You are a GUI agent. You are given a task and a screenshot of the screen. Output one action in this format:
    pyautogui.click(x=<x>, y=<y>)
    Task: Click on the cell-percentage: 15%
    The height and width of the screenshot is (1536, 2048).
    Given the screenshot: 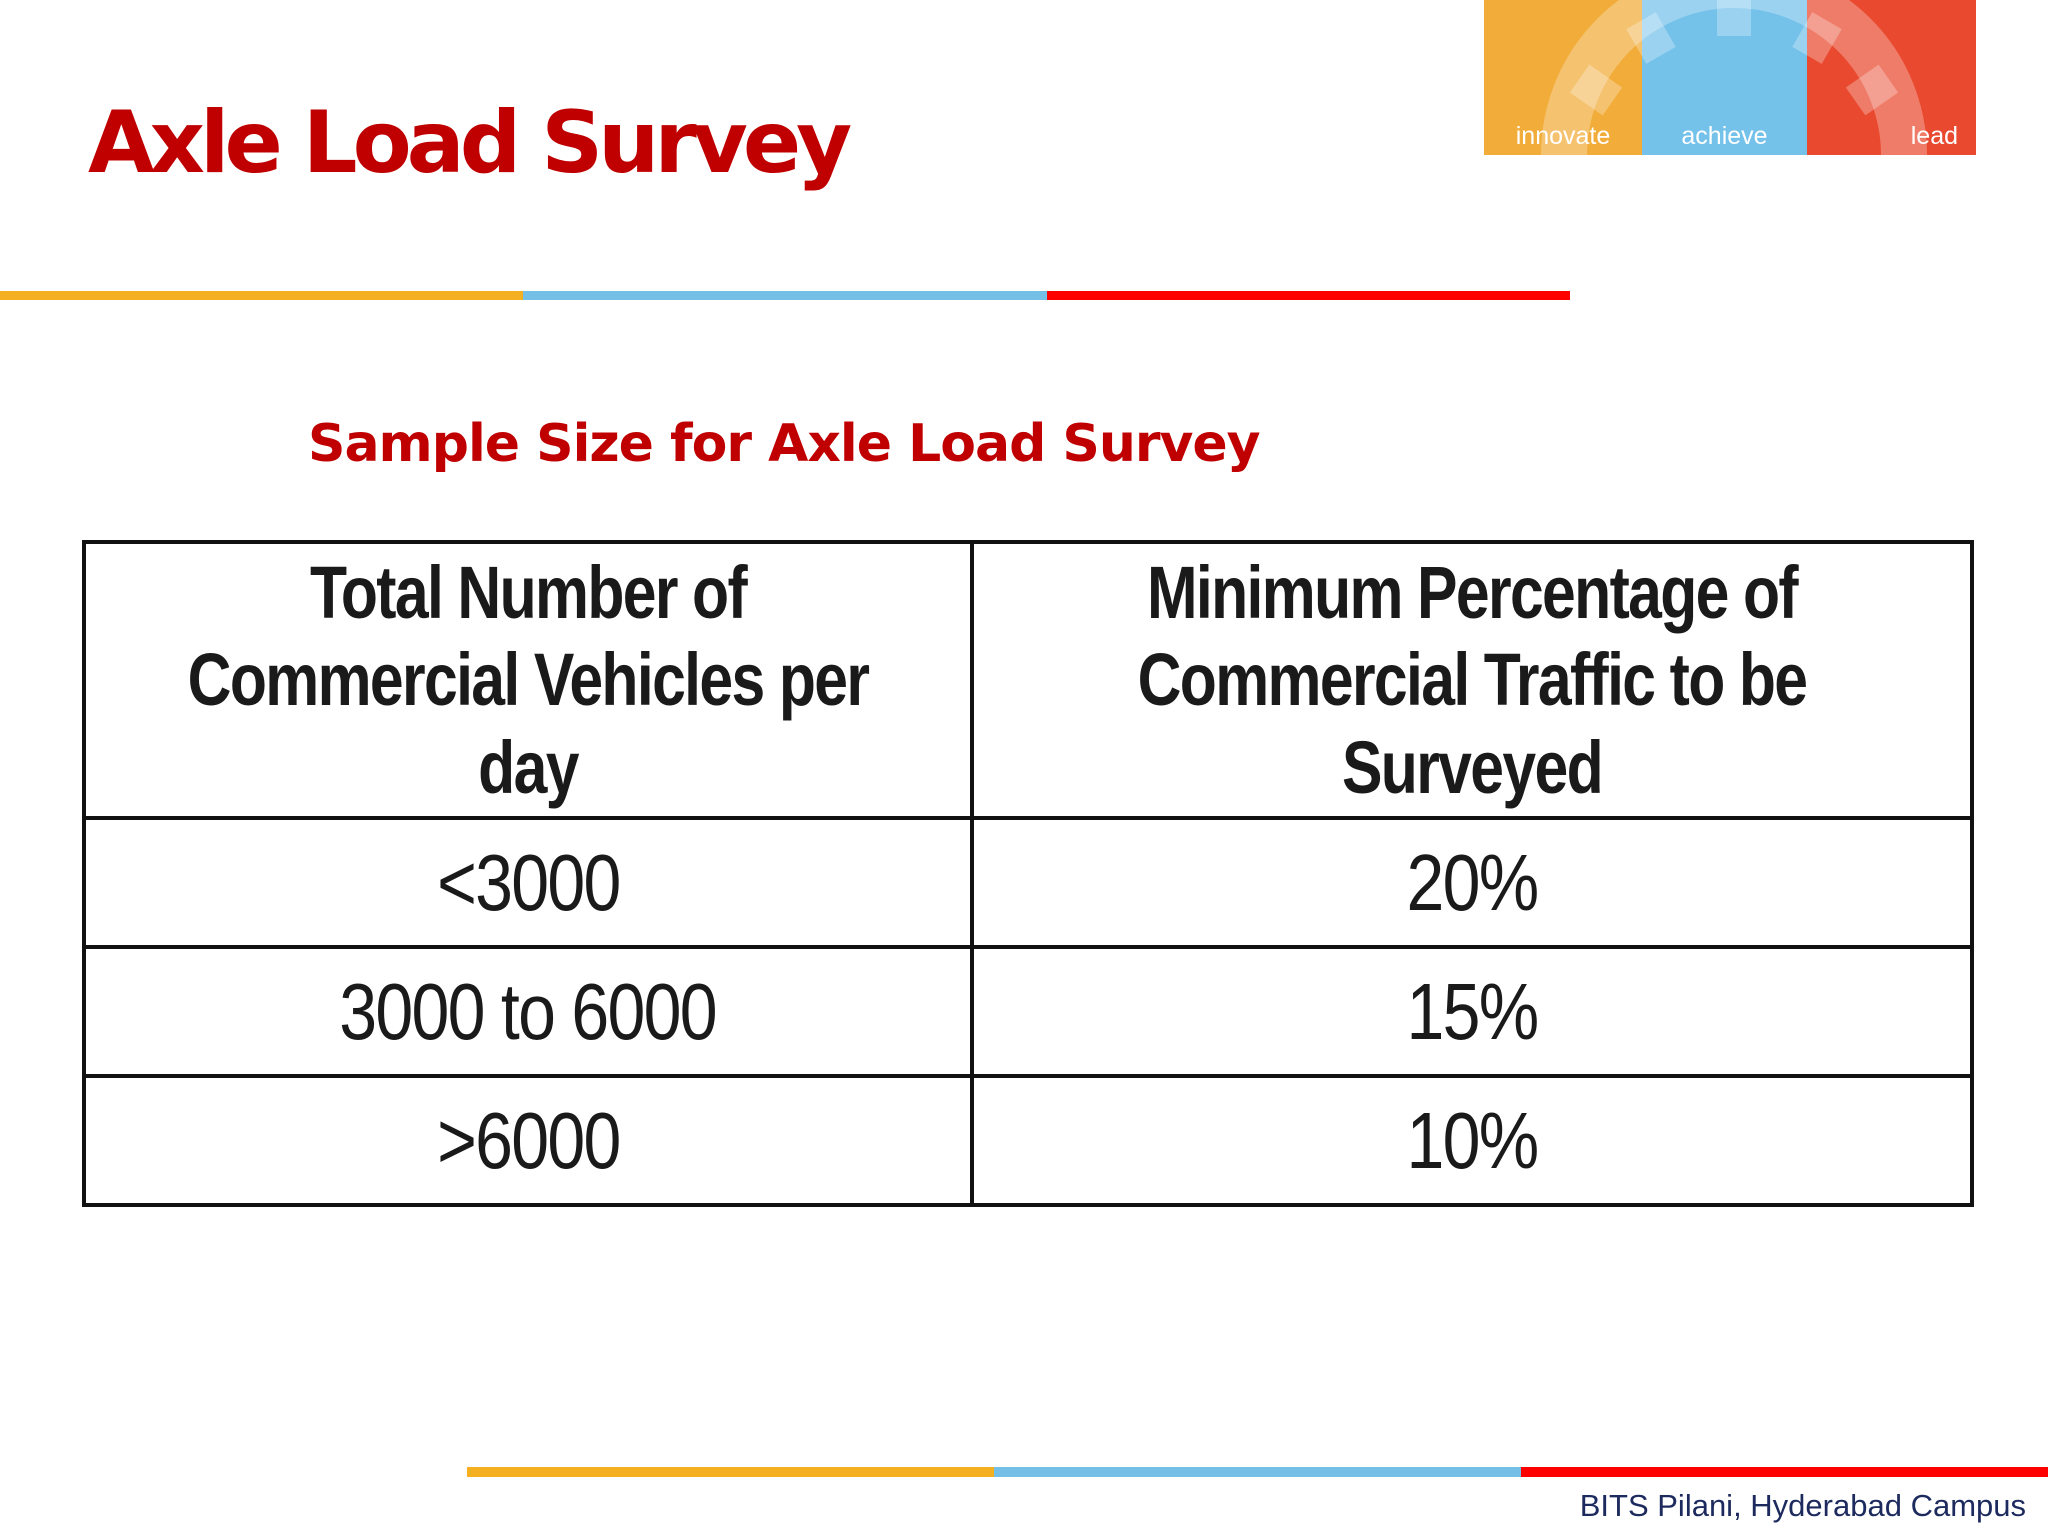 What is the action you would take?
    pyautogui.click(x=1472, y=1011)
    